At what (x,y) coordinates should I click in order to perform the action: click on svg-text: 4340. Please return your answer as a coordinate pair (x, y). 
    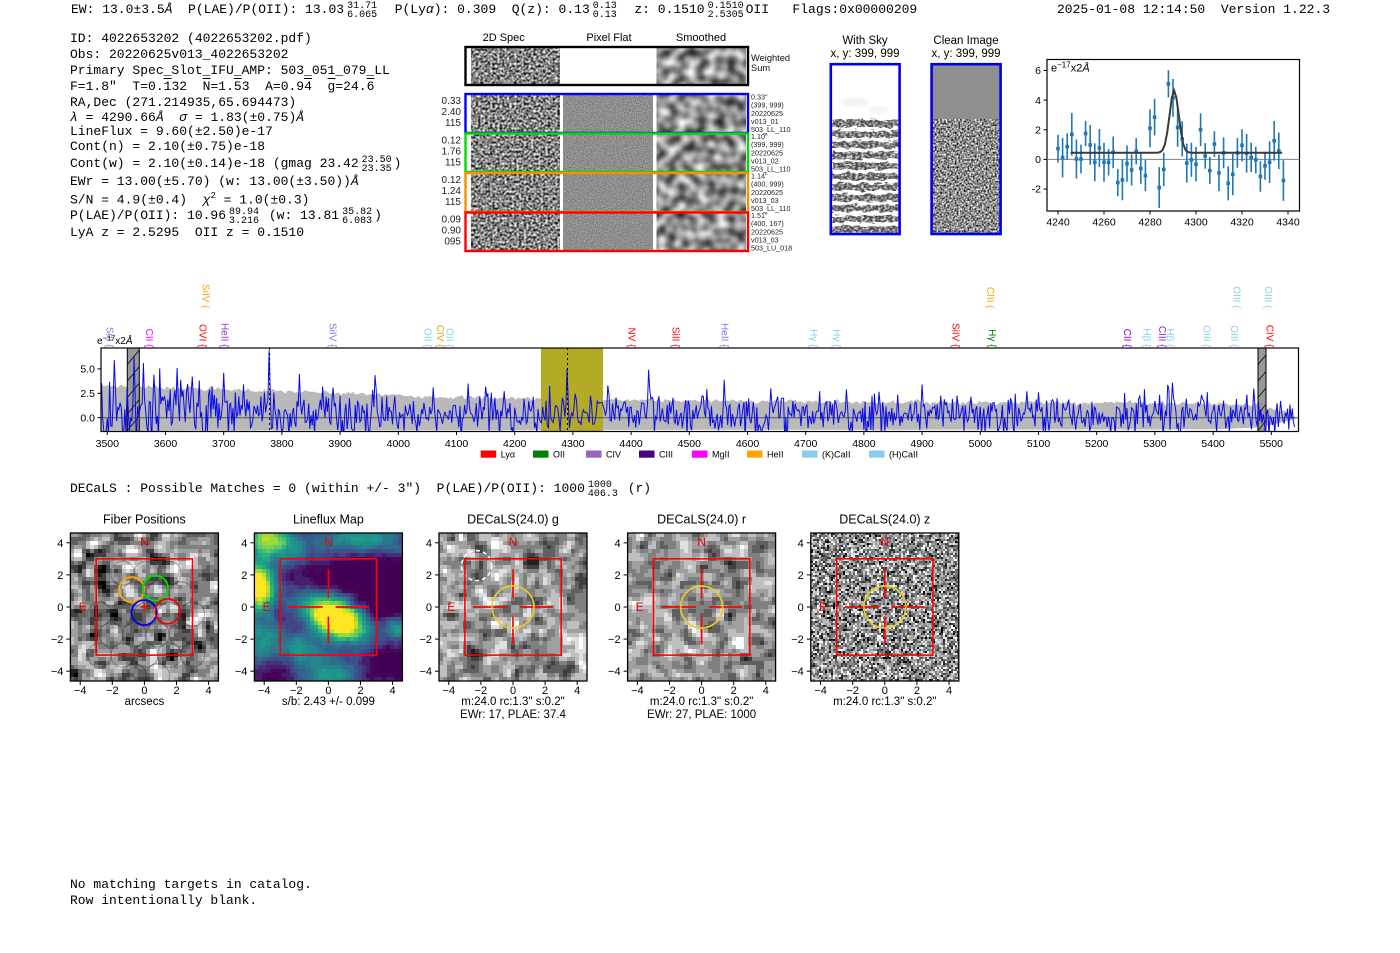
    Looking at the image, I should click on (1288, 223).